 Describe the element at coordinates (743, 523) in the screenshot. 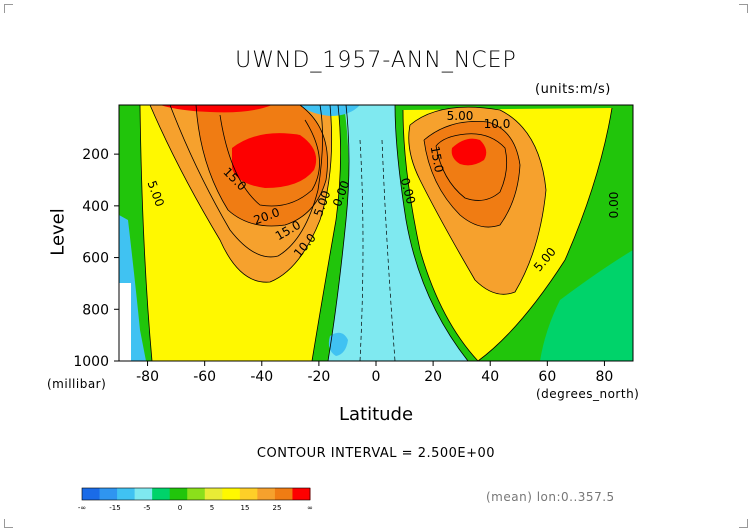

I see `crop-mark-bottom-right` at that location.